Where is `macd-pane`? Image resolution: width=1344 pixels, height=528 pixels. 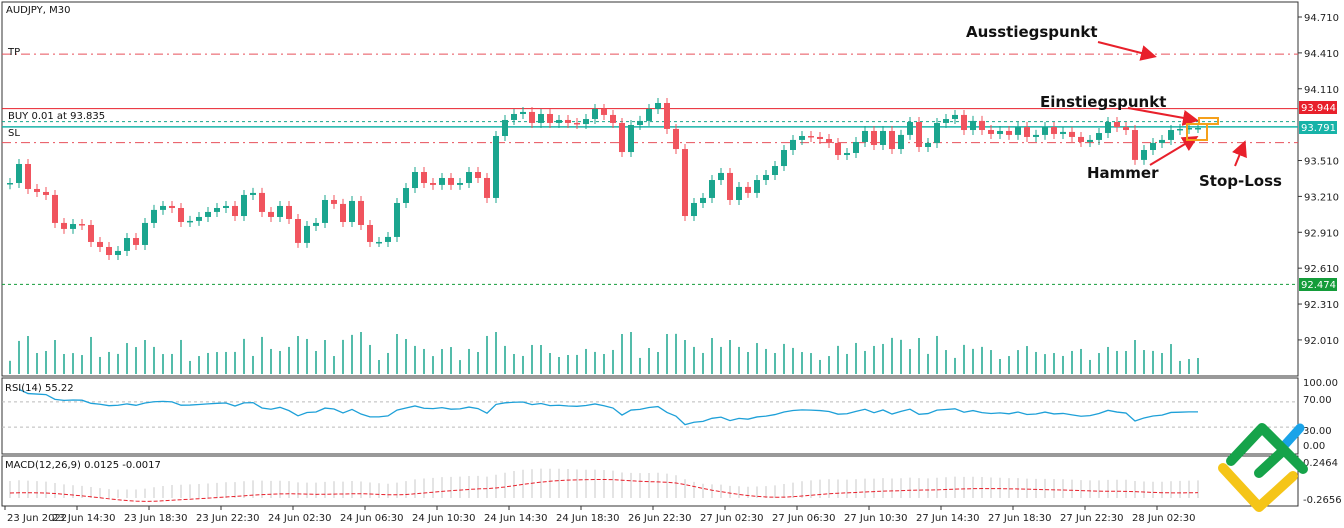 macd-pane is located at coordinates (650, 481).